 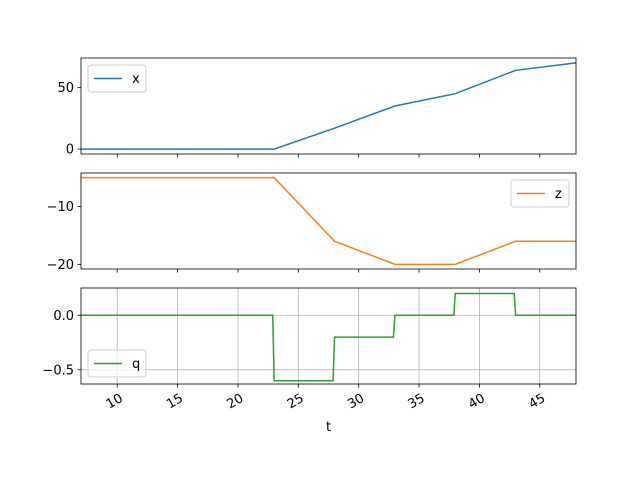 I want to click on x-tick-label: 10, so click(x=115, y=401).